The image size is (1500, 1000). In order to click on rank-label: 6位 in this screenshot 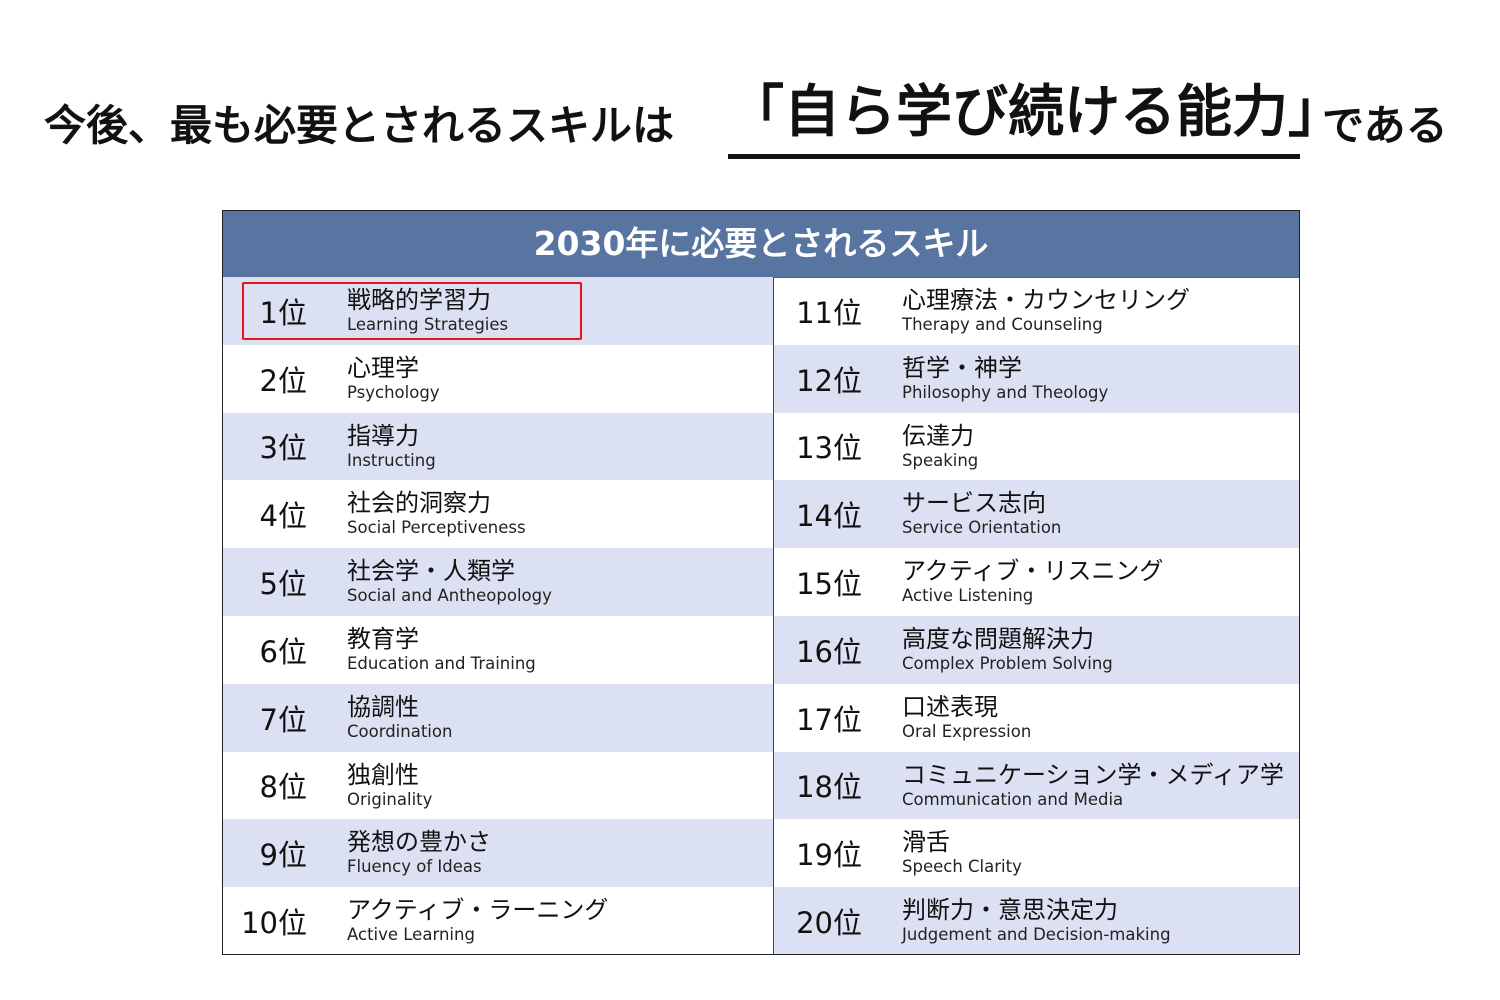, I will do `click(283, 651)`.